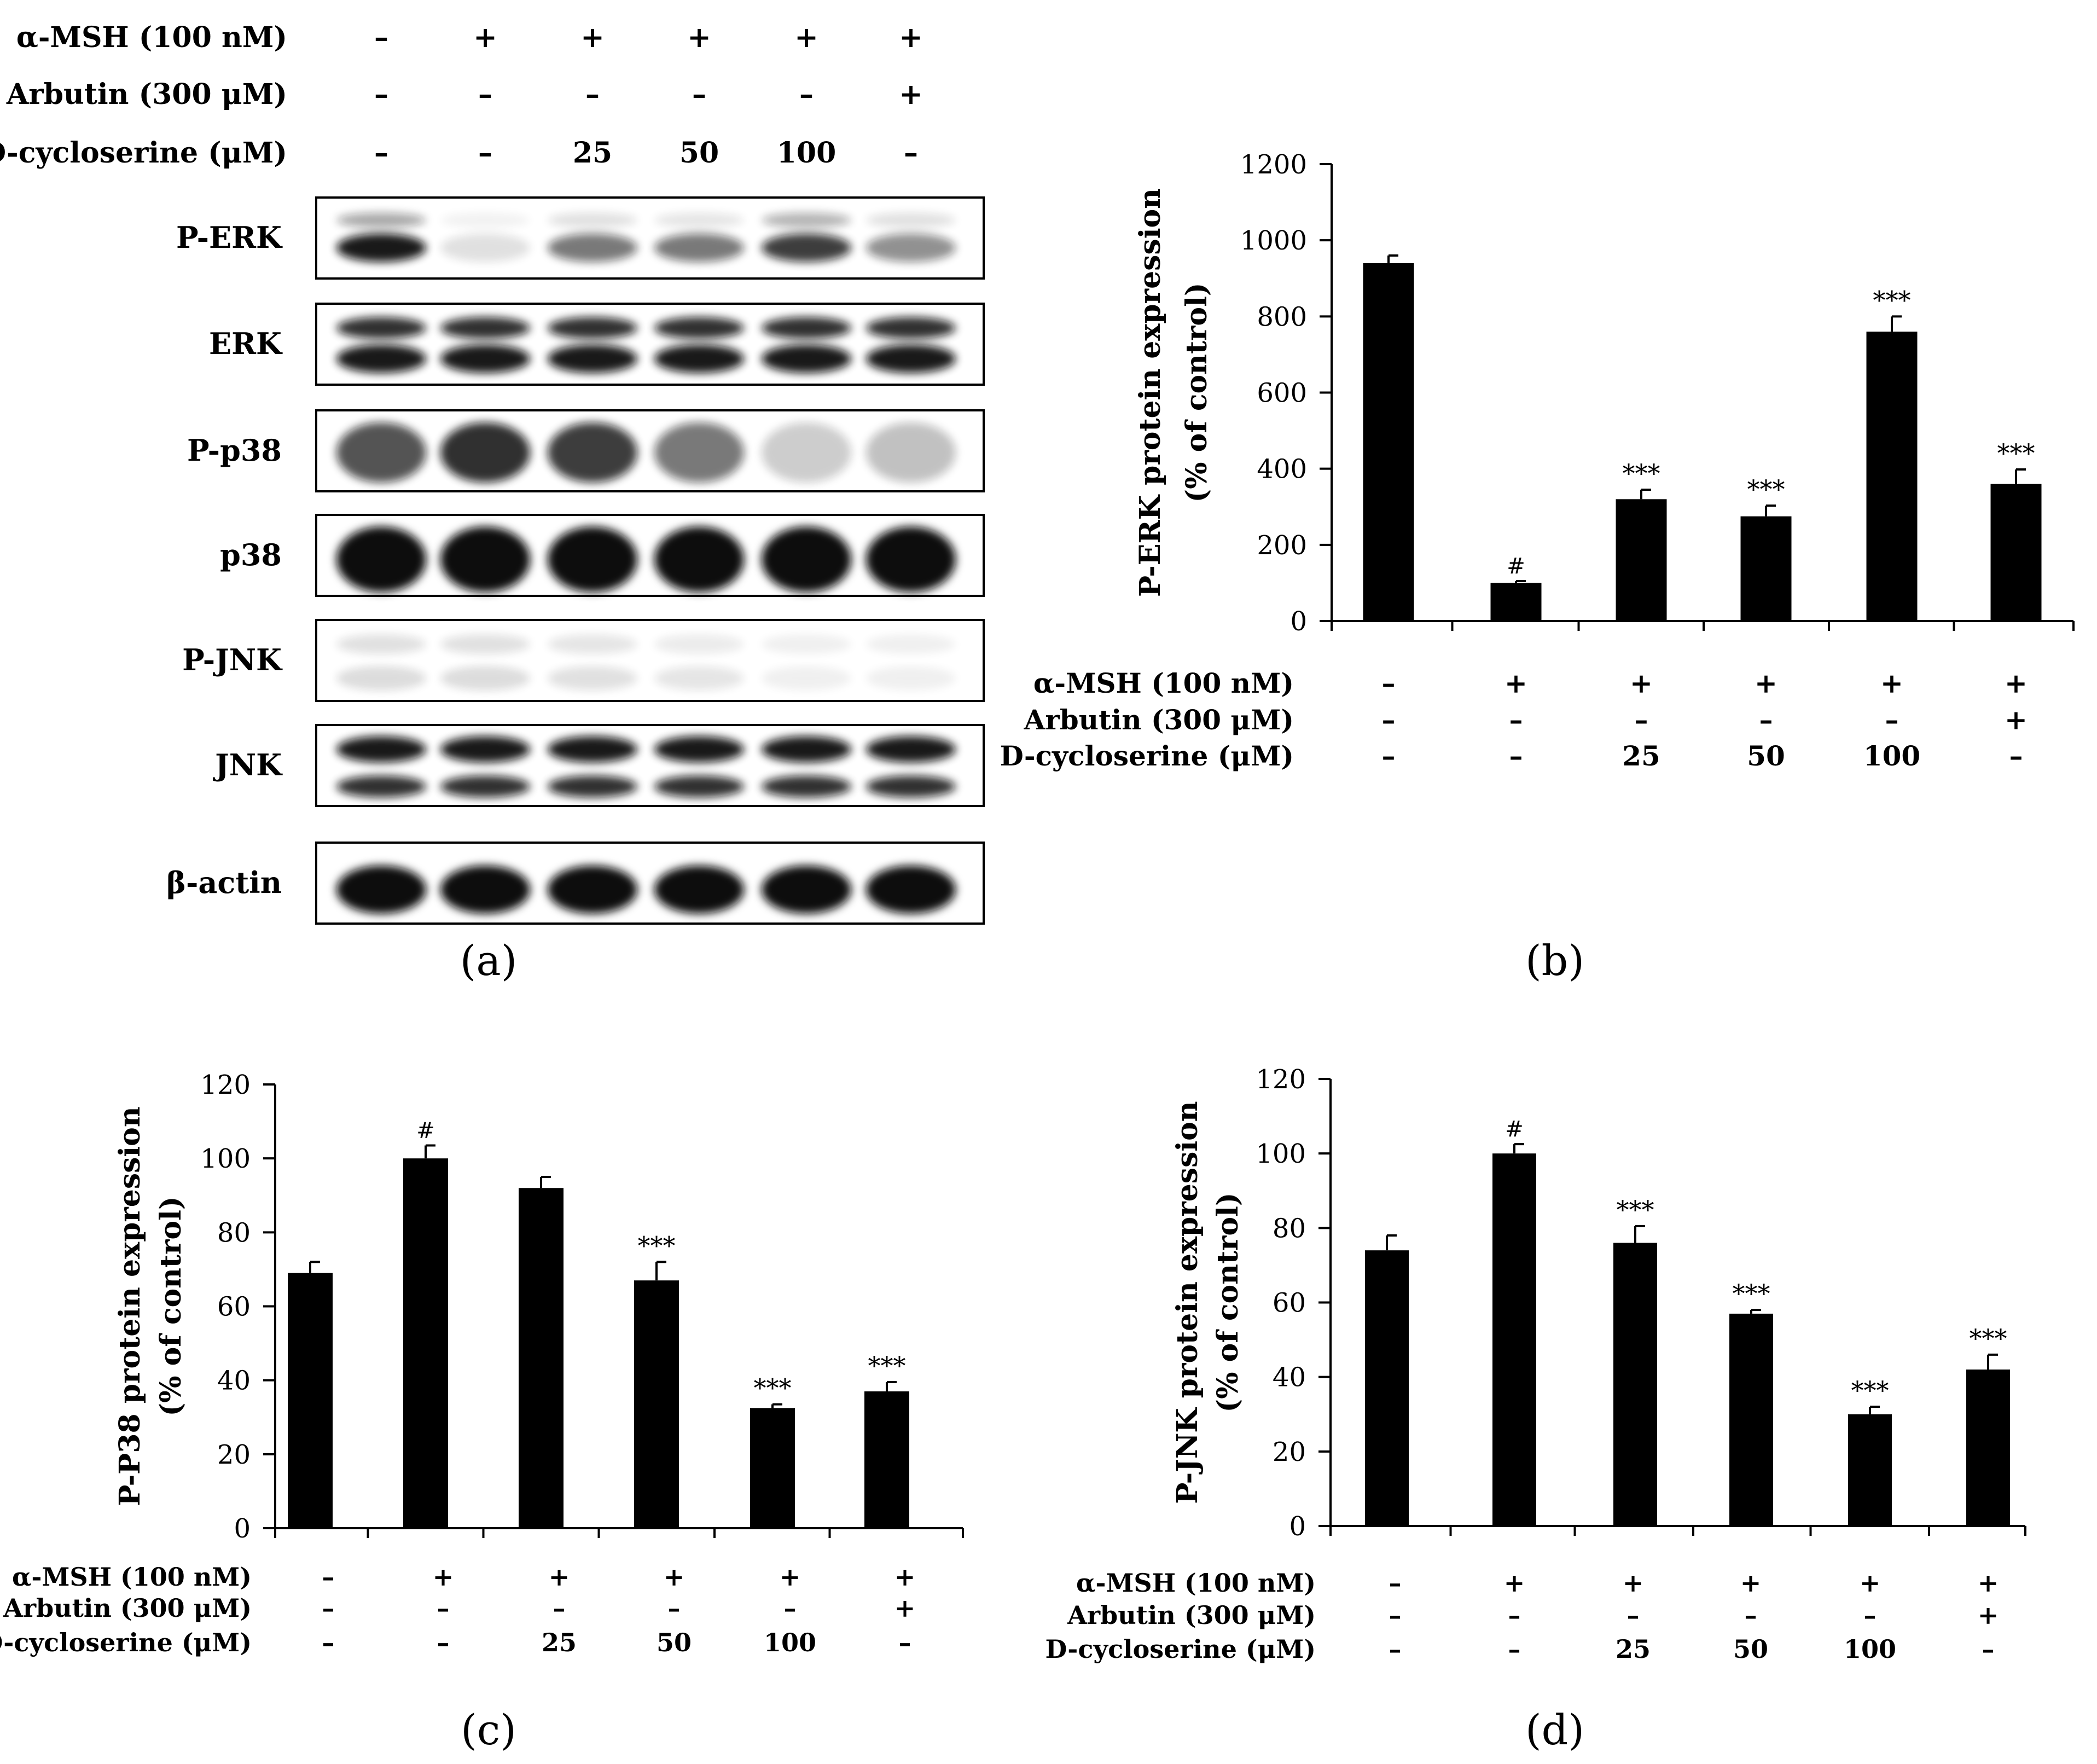 This screenshot has width=2097, height=1764. Describe the element at coordinates (126, 1643) in the screenshot. I see `chart-c-treatment-label: D-cycloserine (μM)` at that location.